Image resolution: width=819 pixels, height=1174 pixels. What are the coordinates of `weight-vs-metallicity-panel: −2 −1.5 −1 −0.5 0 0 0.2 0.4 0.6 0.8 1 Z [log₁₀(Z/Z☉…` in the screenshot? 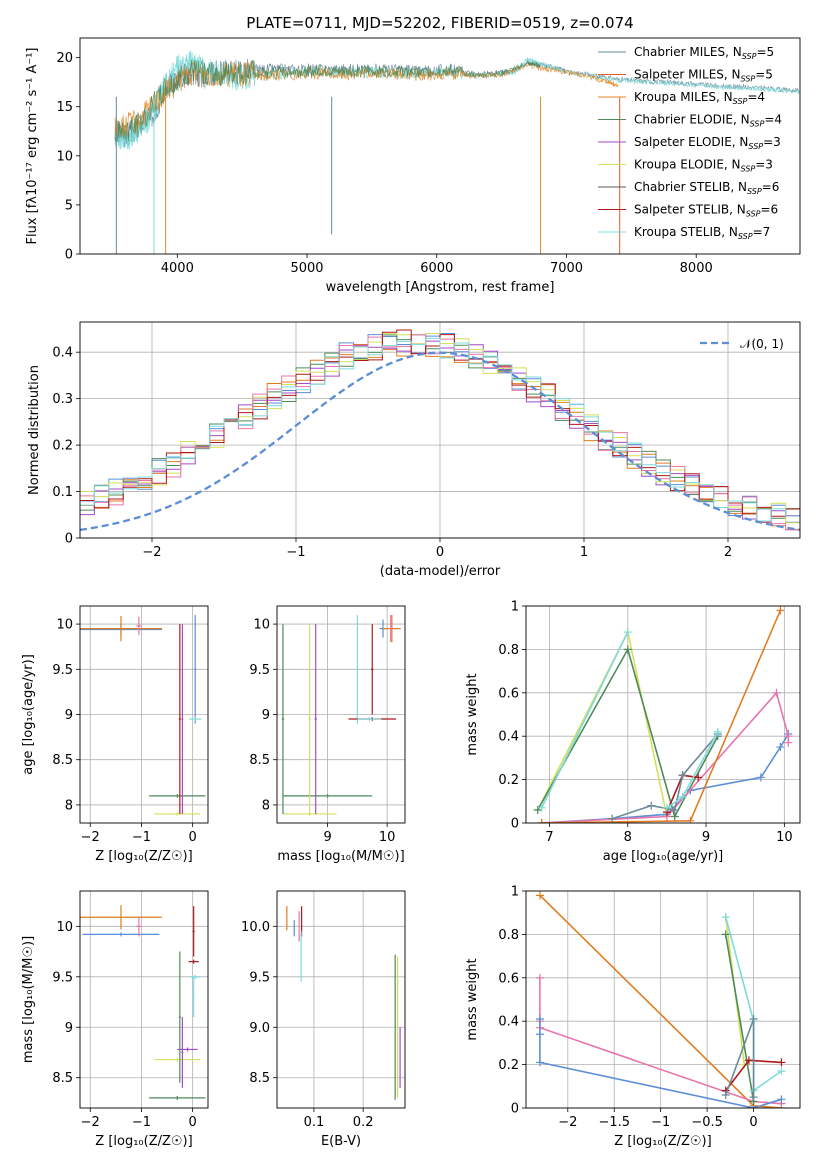 It's located at (633, 1017).